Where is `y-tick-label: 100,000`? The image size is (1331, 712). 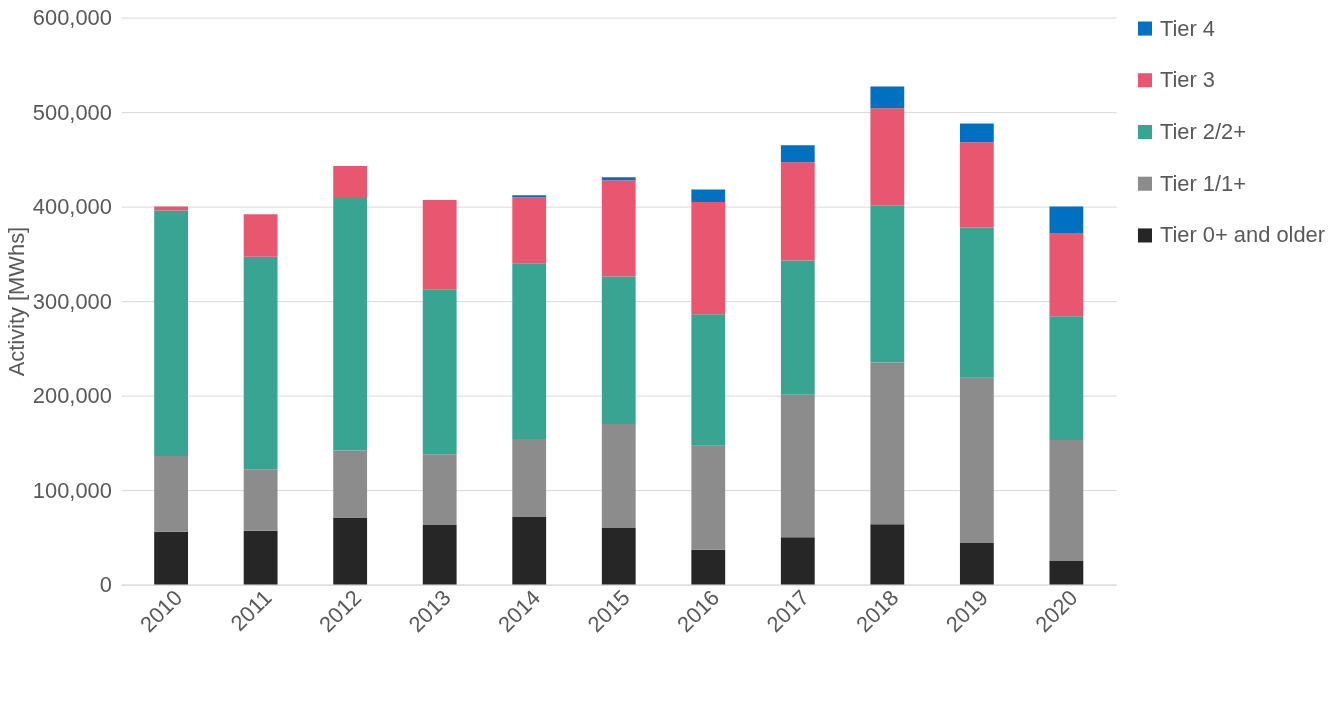 y-tick-label: 100,000 is located at coordinates (72, 490).